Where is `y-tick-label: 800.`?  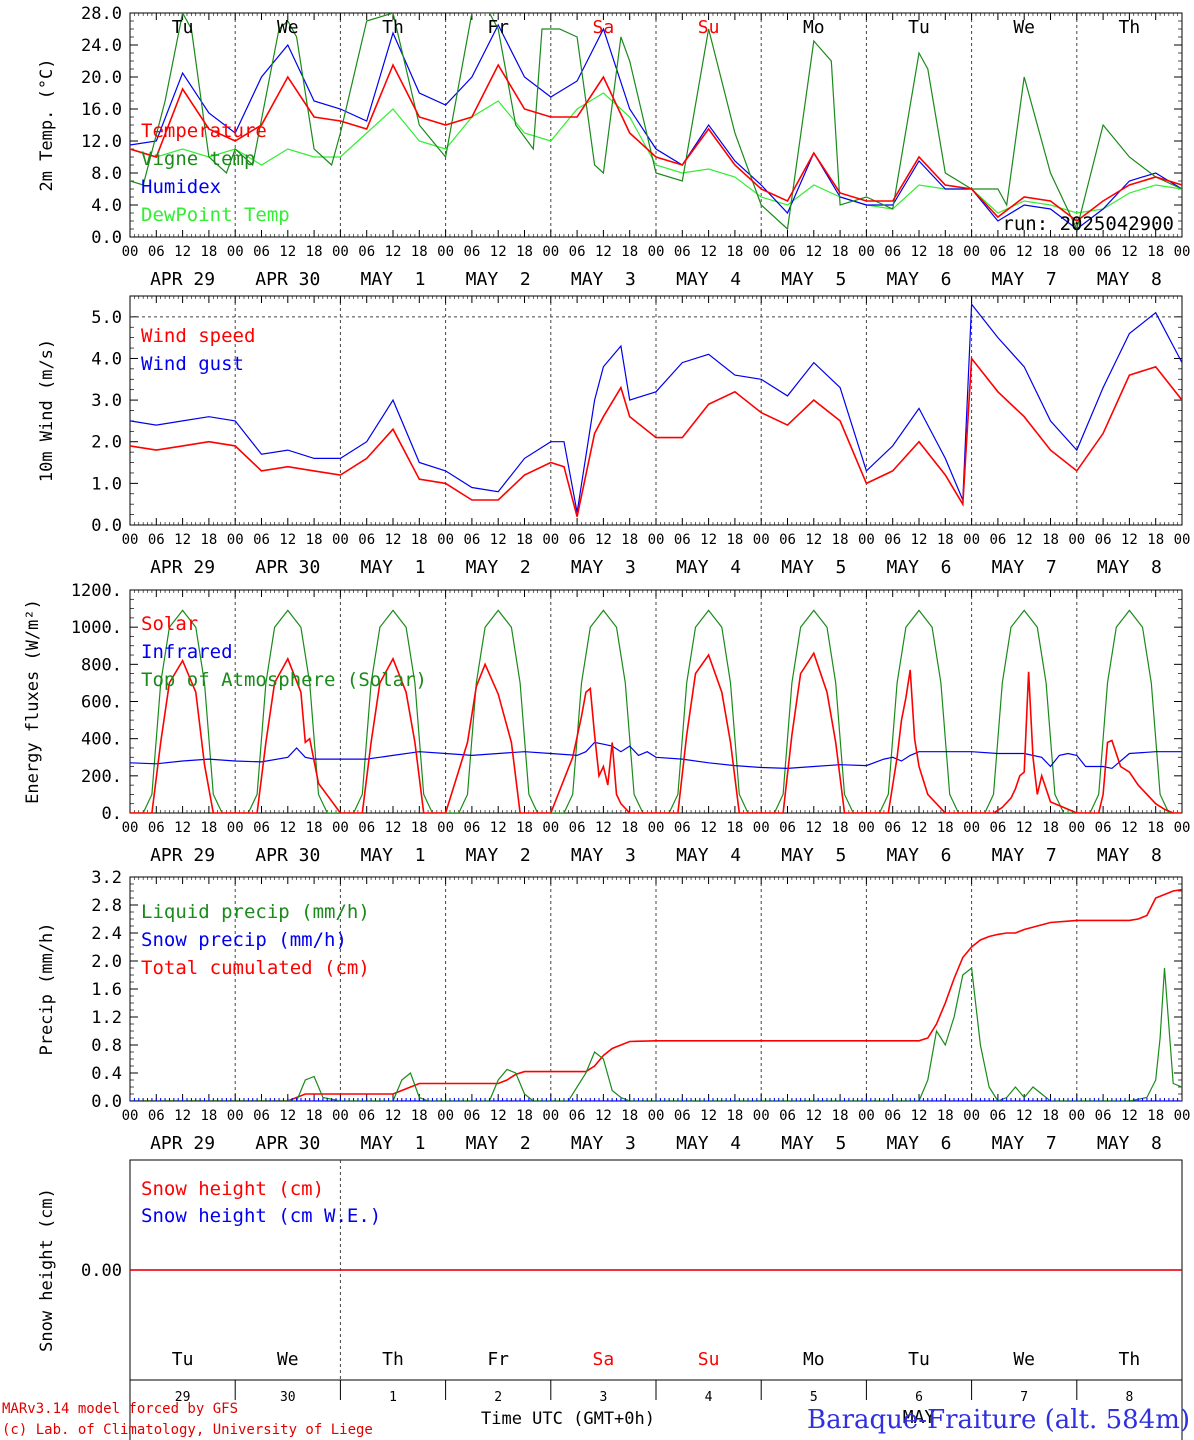 y-tick-label: 800. is located at coordinates (101, 665).